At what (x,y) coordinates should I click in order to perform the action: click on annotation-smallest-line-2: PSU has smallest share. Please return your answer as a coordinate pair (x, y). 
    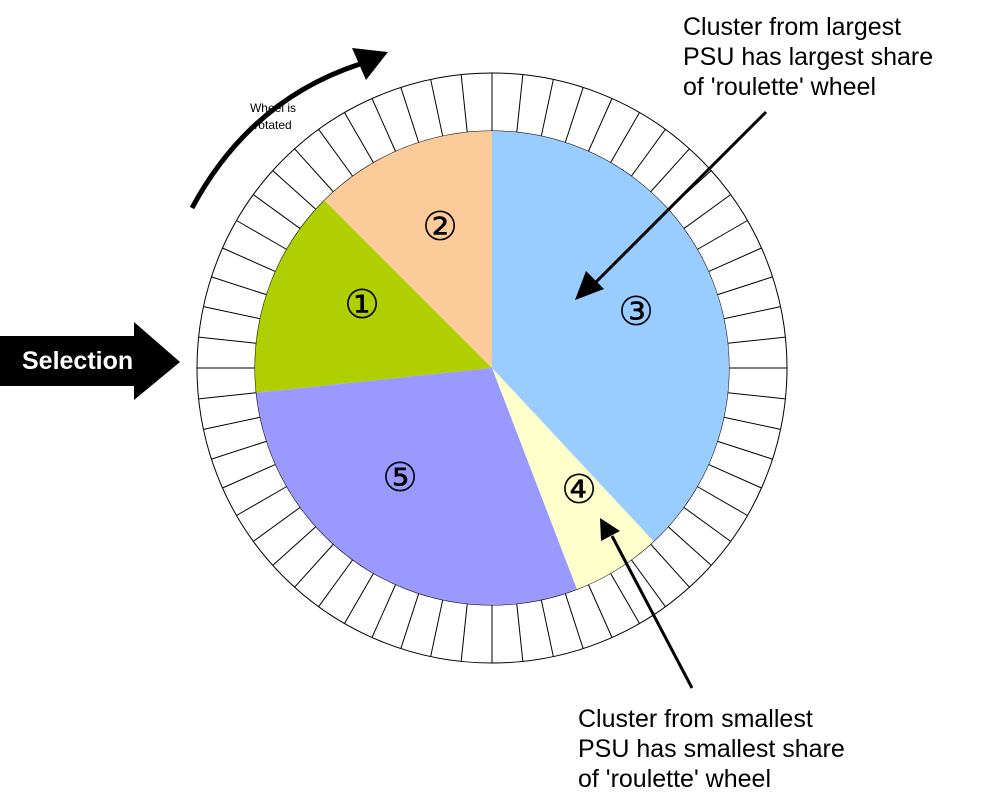
    Looking at the image, I should click on (711, 749).